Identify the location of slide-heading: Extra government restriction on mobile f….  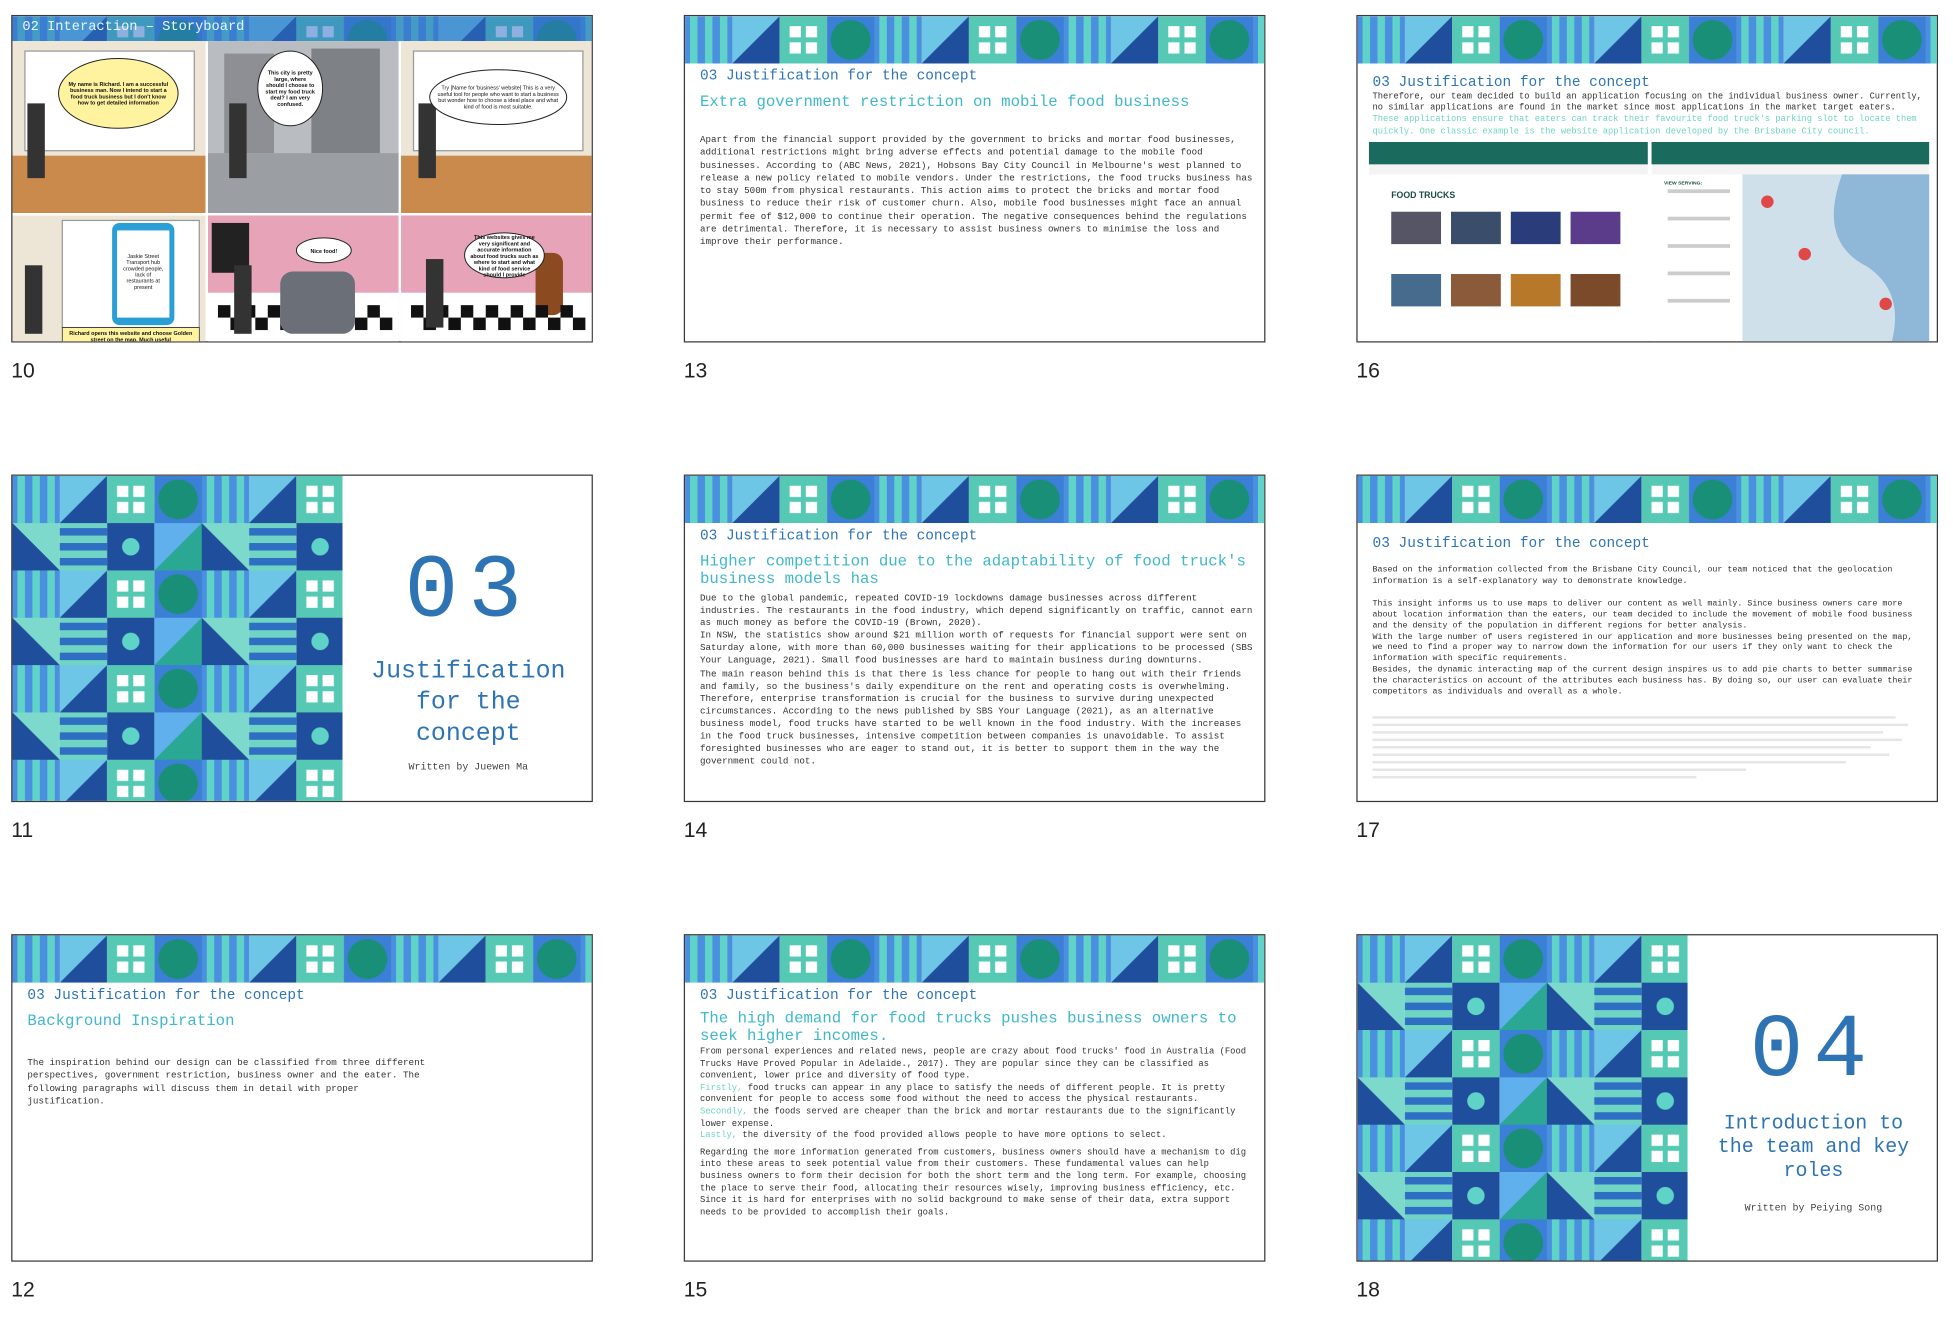
(944, 102).